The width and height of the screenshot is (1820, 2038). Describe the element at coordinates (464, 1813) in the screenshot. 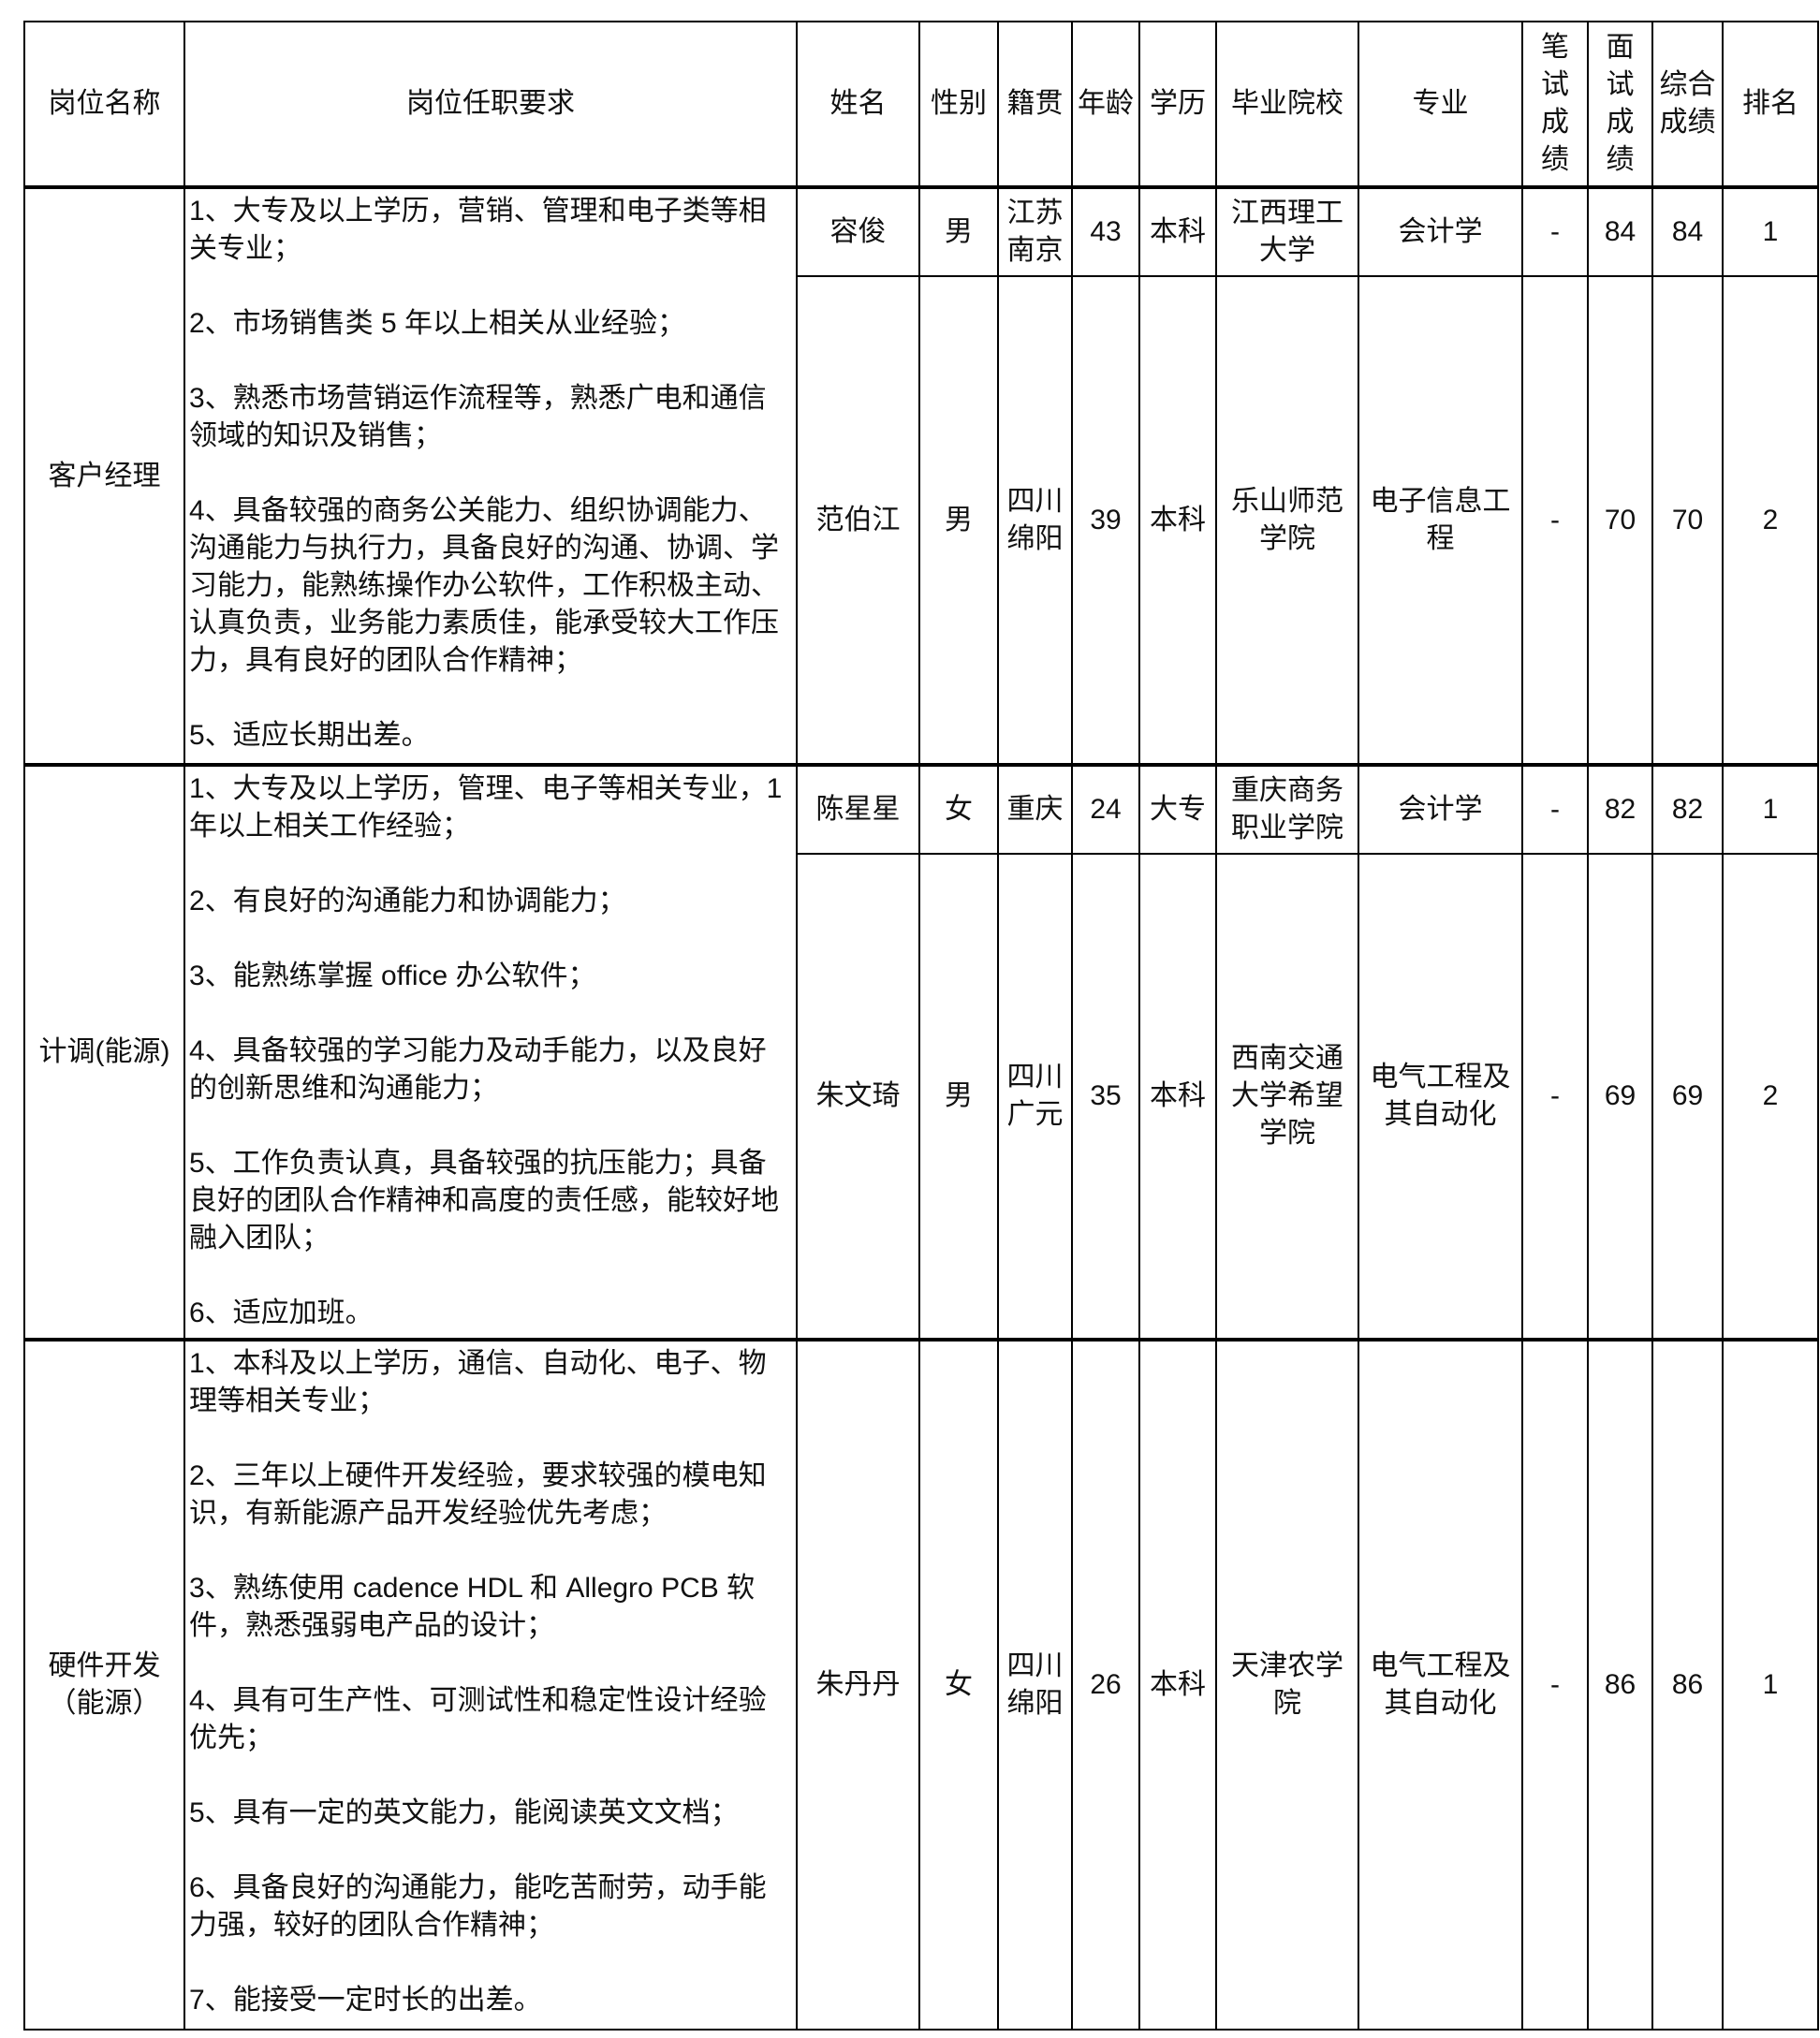

I see `requirement-item: 5、具有一定的英文能力，能阅读英文文档；` at that location.